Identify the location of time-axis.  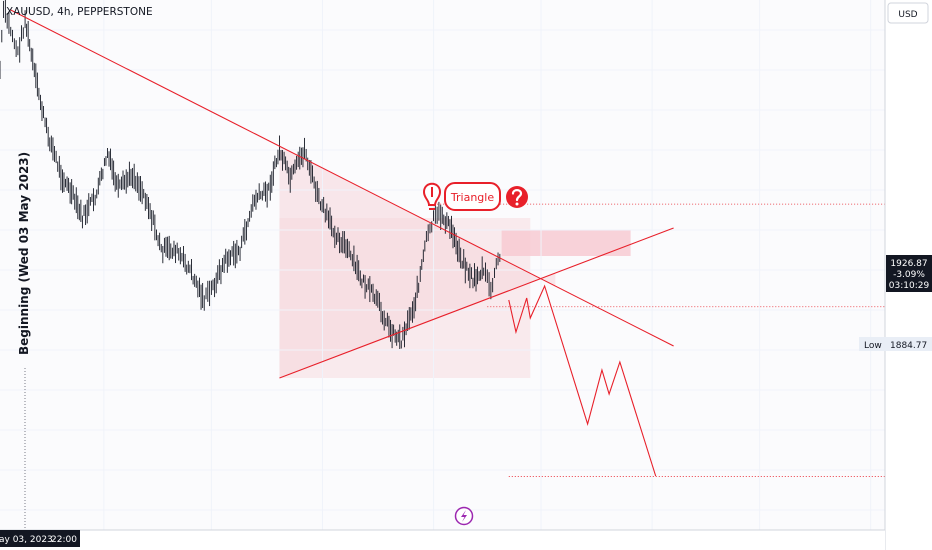
(442, 540).